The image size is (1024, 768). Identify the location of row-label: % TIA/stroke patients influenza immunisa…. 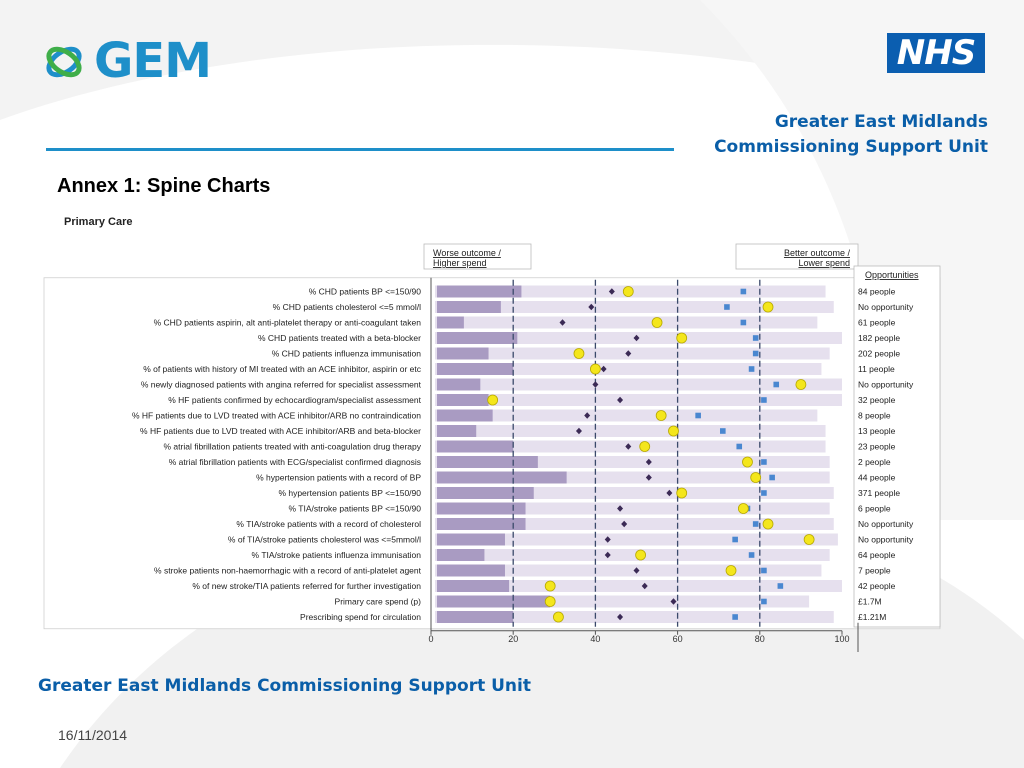
(337, 555).